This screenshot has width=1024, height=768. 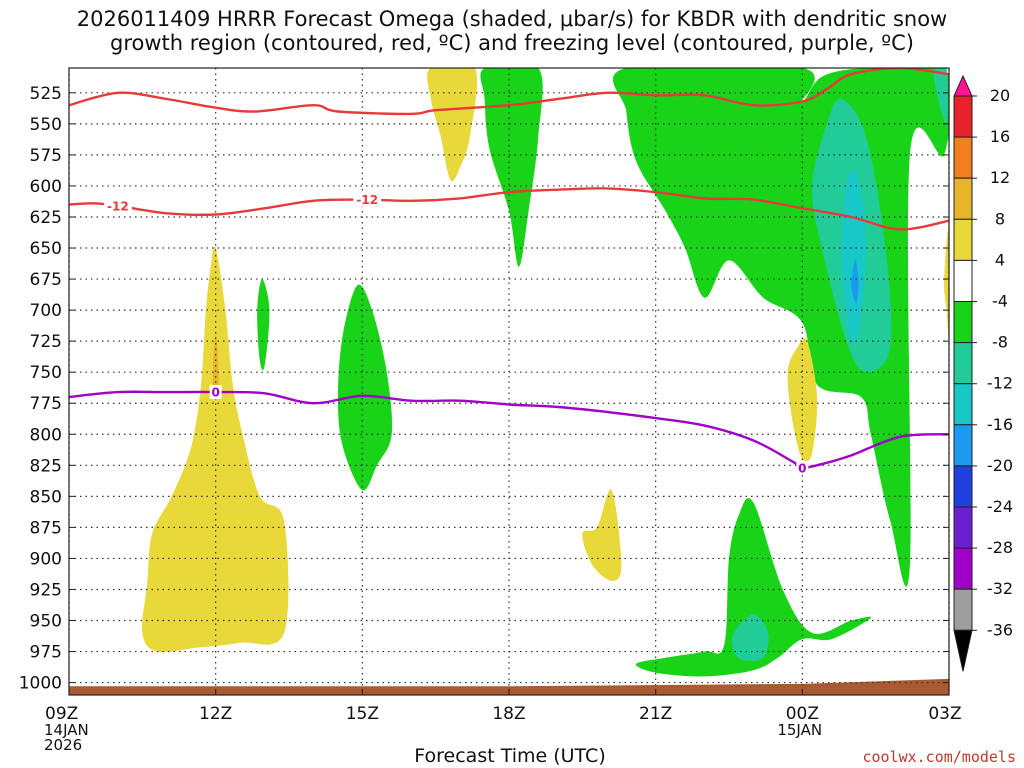 What do you see at coordinates (215, 367) in the screenshot?
I see `omega-region-orange-12z` at bounding box center [215, 367].